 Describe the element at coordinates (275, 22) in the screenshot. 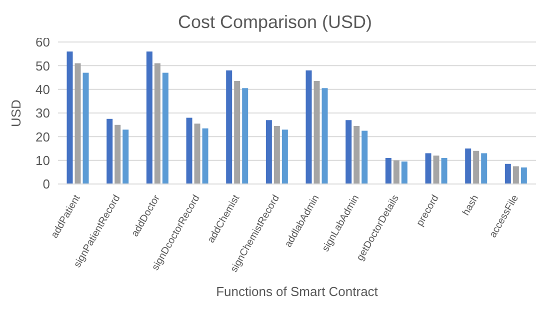

I see `chart-title: Cost Comparison (USD)` at that location.